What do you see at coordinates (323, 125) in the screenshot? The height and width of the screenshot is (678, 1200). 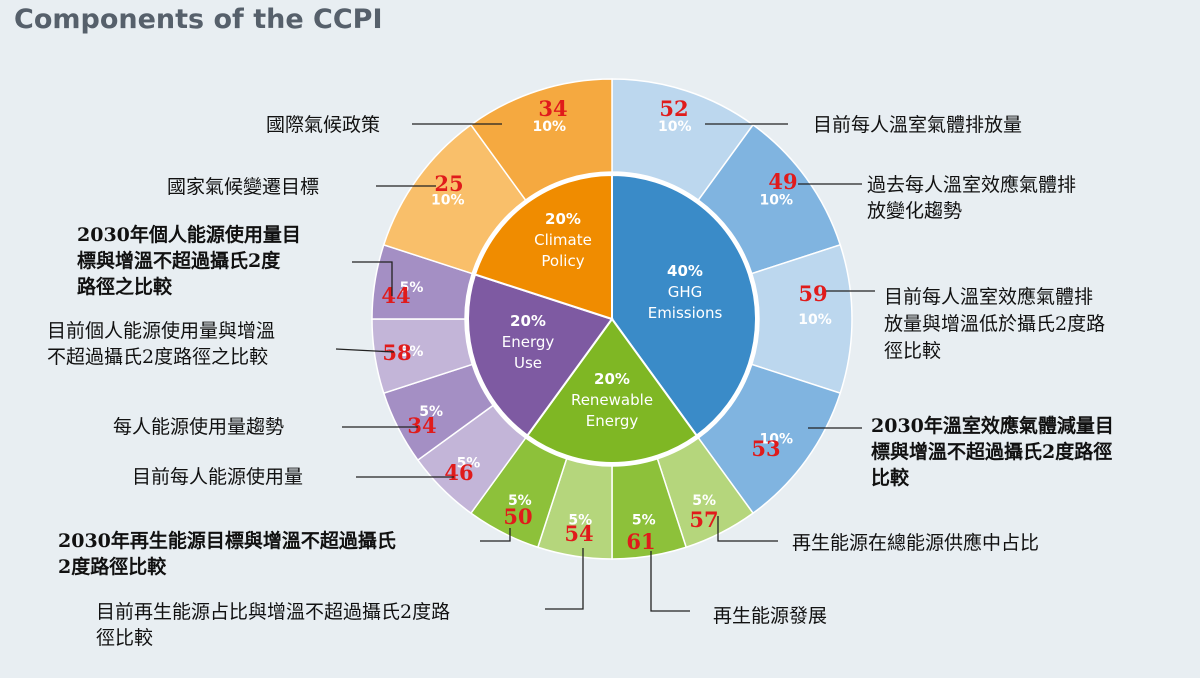 I see `indicator-callout-14: 國際氣候政策` at bounding box center [323, 125].